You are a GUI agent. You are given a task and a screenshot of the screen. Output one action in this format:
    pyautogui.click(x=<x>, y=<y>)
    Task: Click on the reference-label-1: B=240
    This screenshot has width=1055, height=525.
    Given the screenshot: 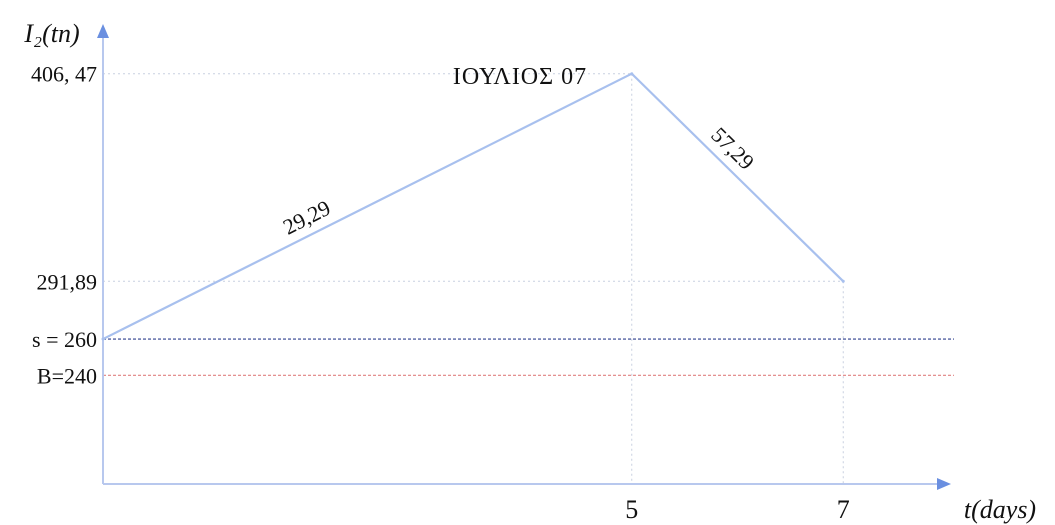 What is the action you would take?
    pyautogui.click(x=67, y=375)
    